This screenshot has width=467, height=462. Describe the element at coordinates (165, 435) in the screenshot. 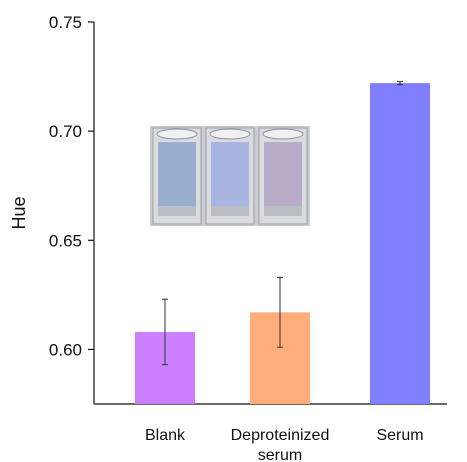

I see `x-tick-label: Blank` at that location.